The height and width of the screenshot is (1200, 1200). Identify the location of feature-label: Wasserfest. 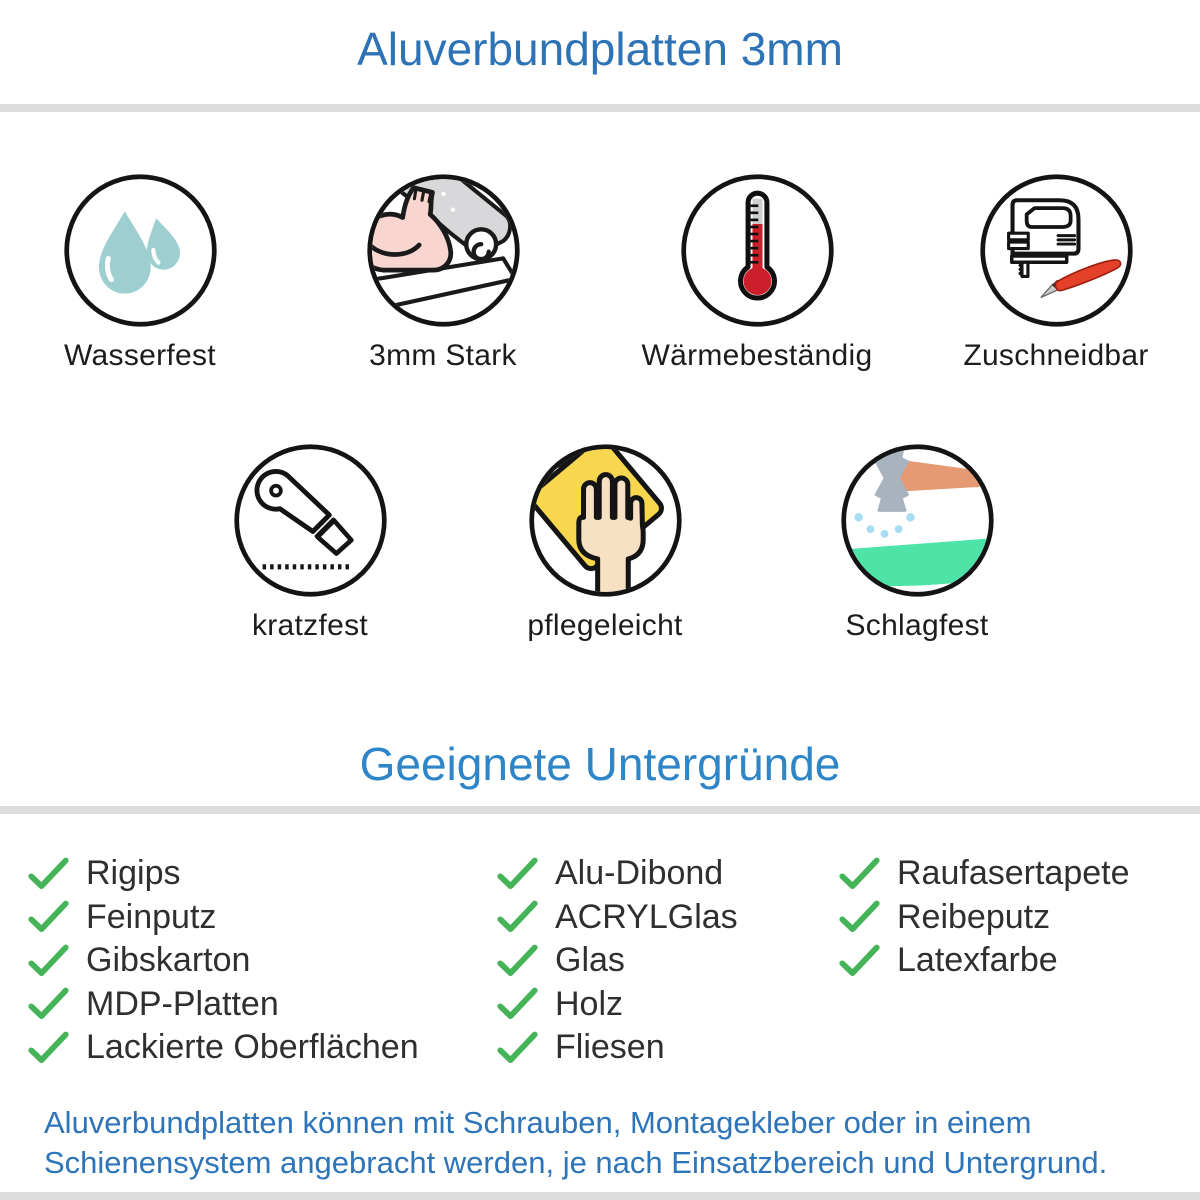
(140, 355).